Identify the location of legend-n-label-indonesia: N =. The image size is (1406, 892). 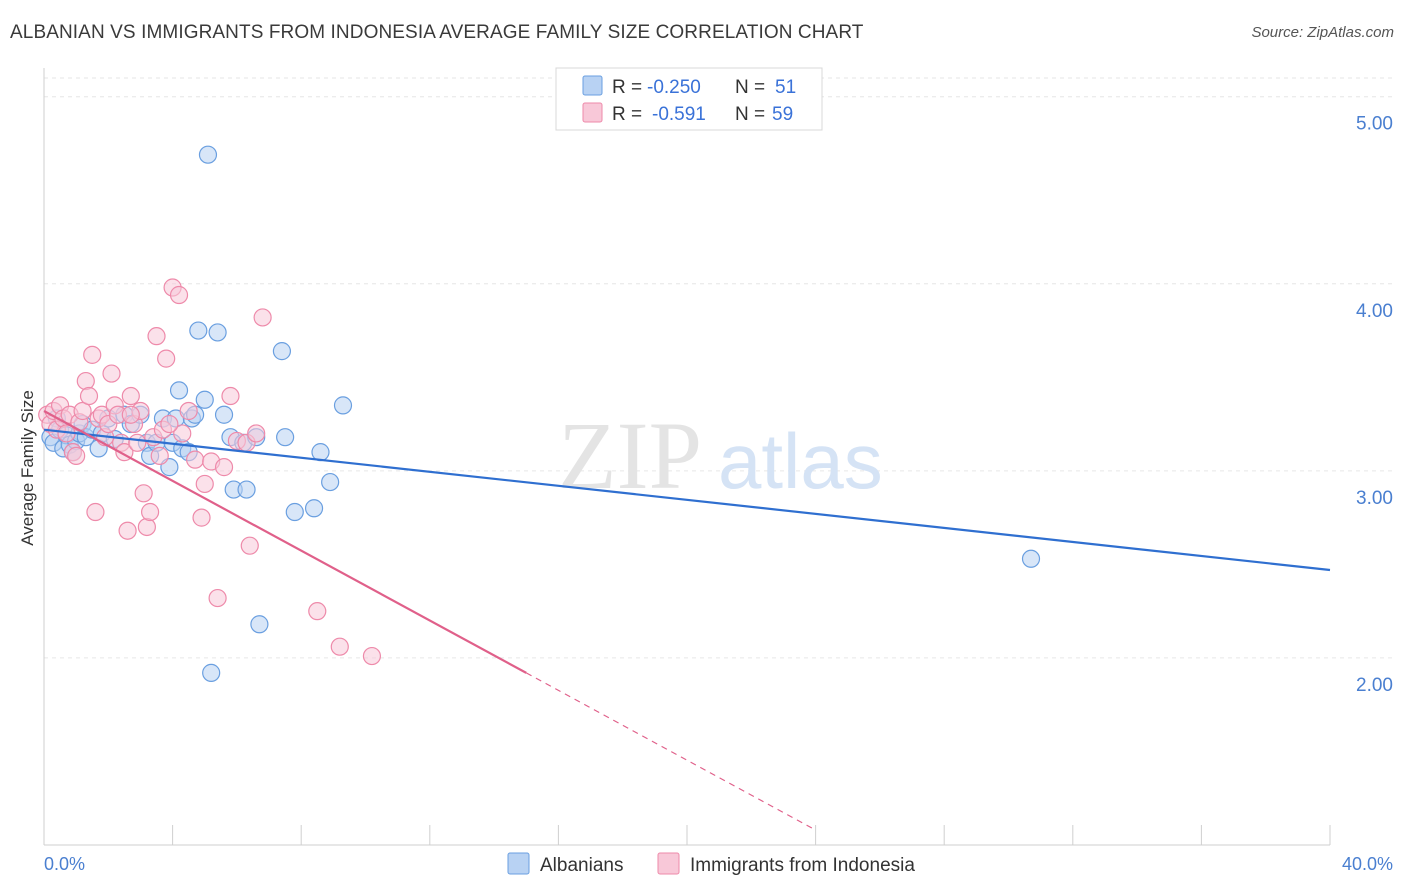
(750, 114).